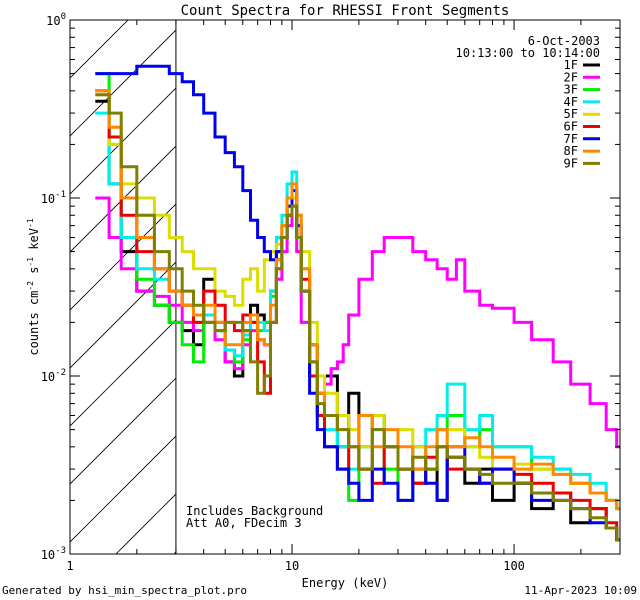 This screenshot has width=640, height=600. What do you see at coordinates (69, 566) in the screenshot?
I see `x-tick-label: 1` at bounding box center [69, 566].